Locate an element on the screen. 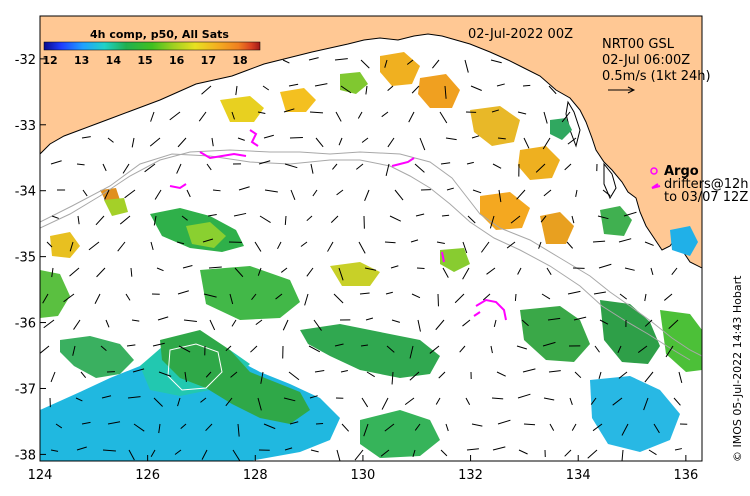 This screenshot has width=750, height=496. credit-label: © IMOS 05-Jul-2022 14:43 Hobart is located at coordinates (737, 368).